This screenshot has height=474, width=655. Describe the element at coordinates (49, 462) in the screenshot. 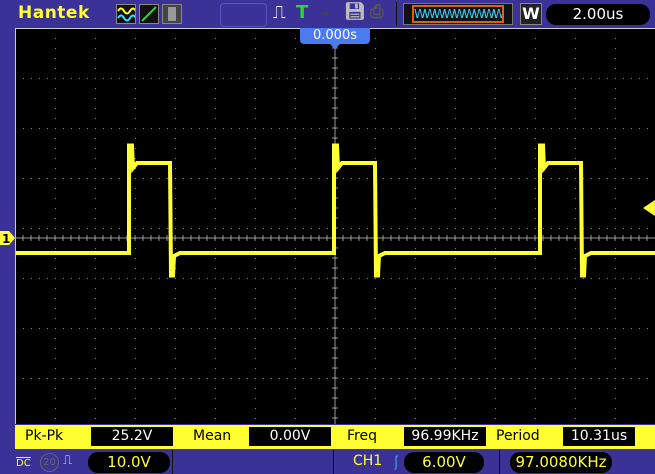

I see `bw-limit-icon: 20` at that location.